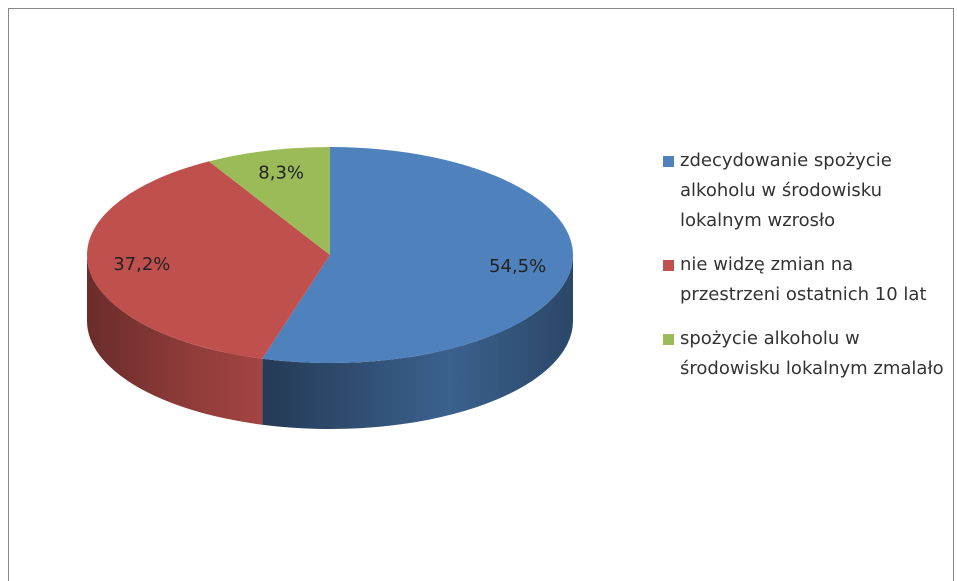 The height and width of the screenshot is (581, 957). What do you see at coordinates (141, 264) in the screenshot?
I see `data-label: 37,2%` at bounding box center [141, 264].